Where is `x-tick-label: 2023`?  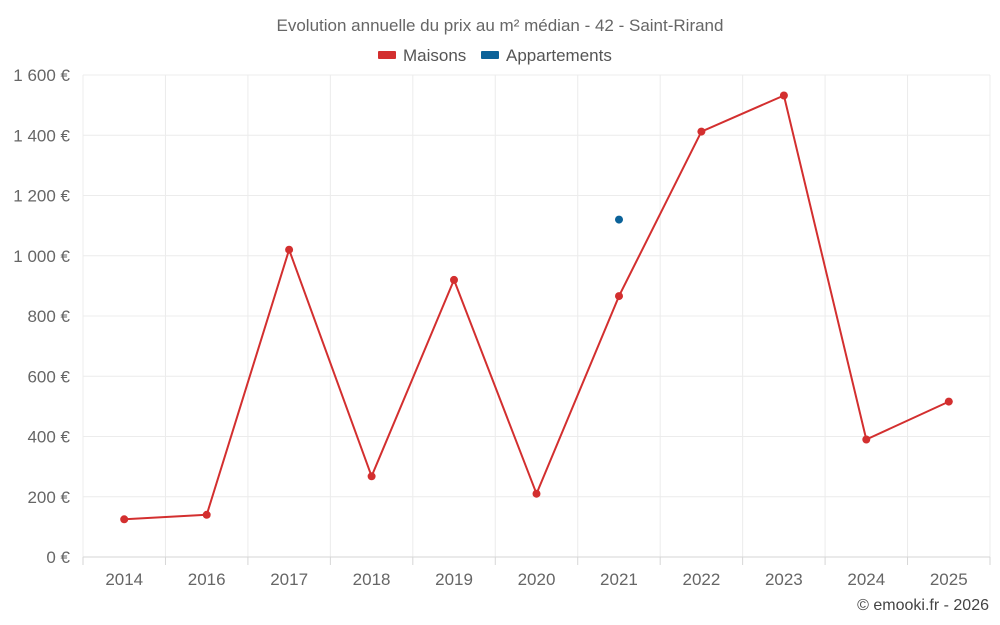
x-tick-label: 2023 is located at coordinates (784, 579).